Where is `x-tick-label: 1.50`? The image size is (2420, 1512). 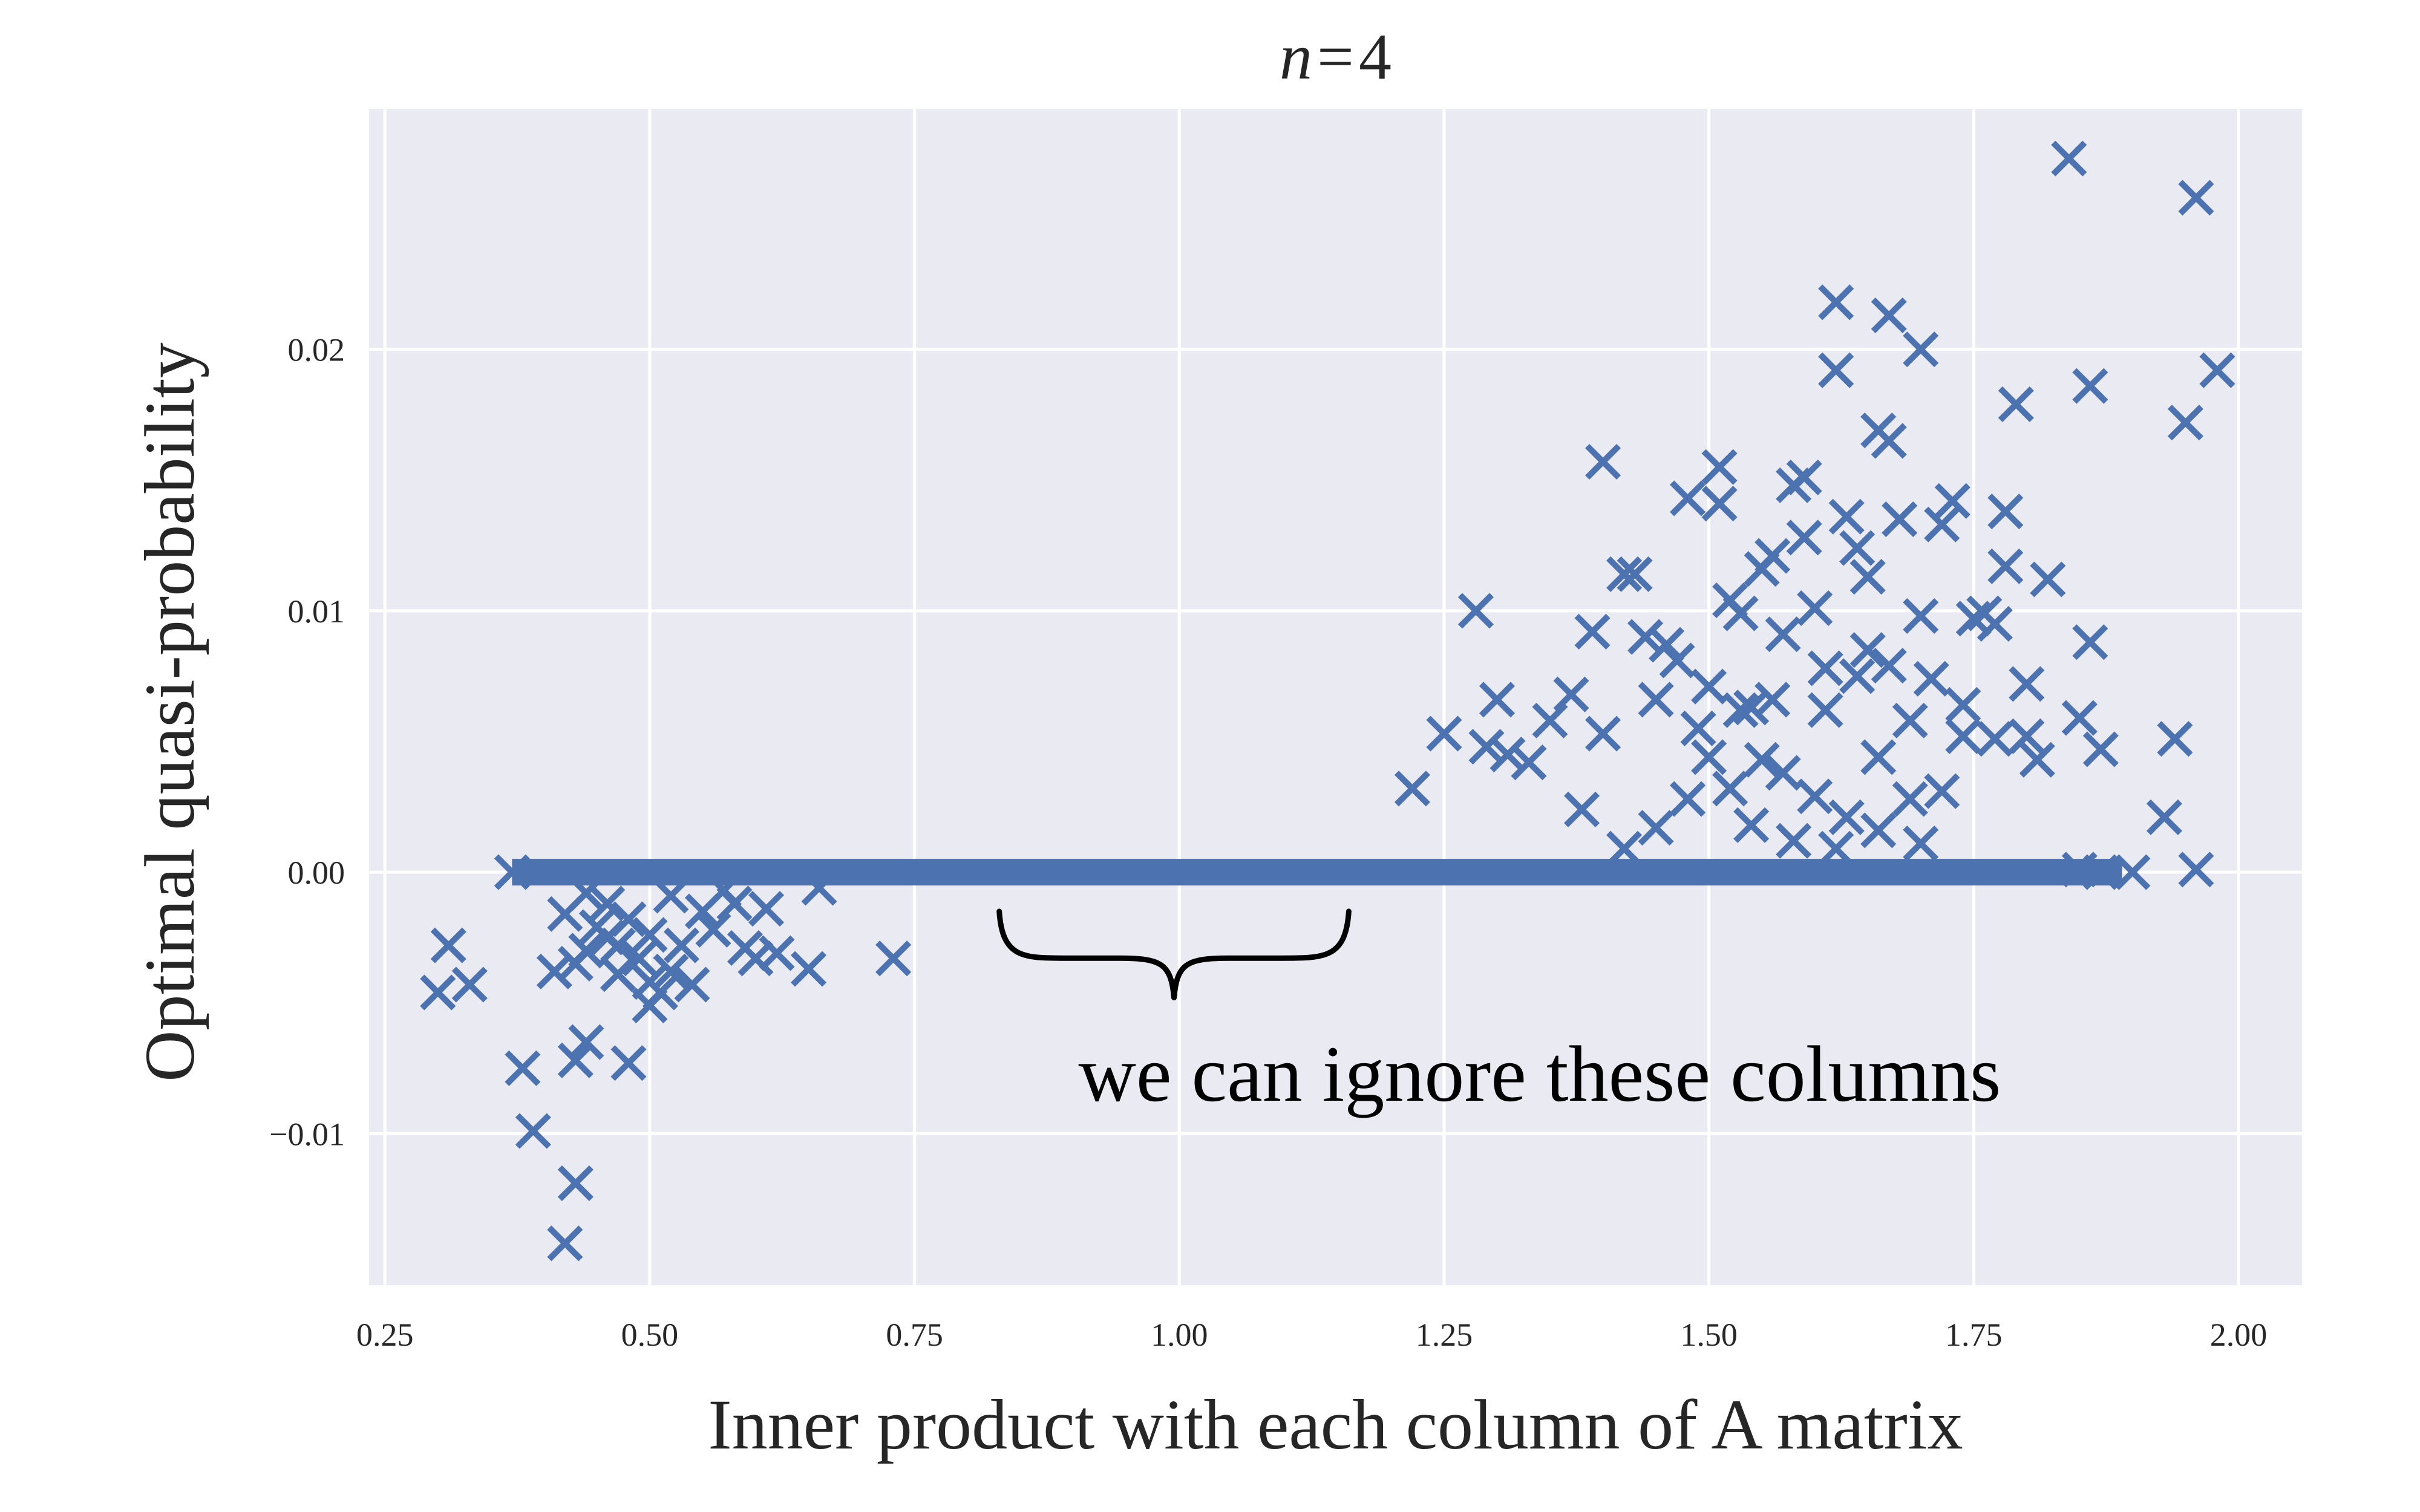 x-tick-label: 1.50 is located at coordinates (1709, 1335).